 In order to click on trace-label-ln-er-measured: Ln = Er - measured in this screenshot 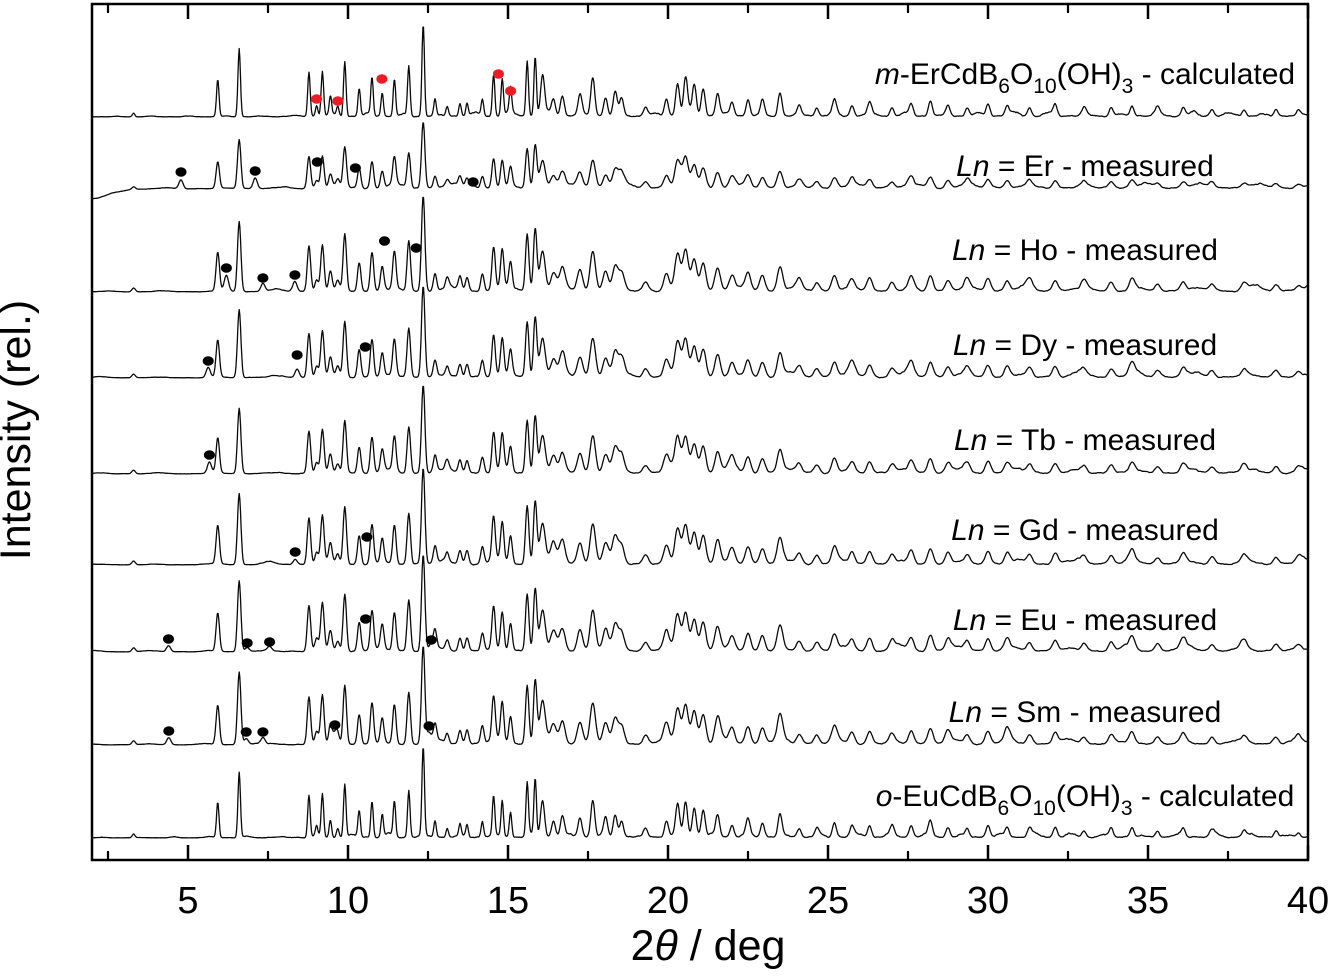, I will do `click(1085, 166)`.